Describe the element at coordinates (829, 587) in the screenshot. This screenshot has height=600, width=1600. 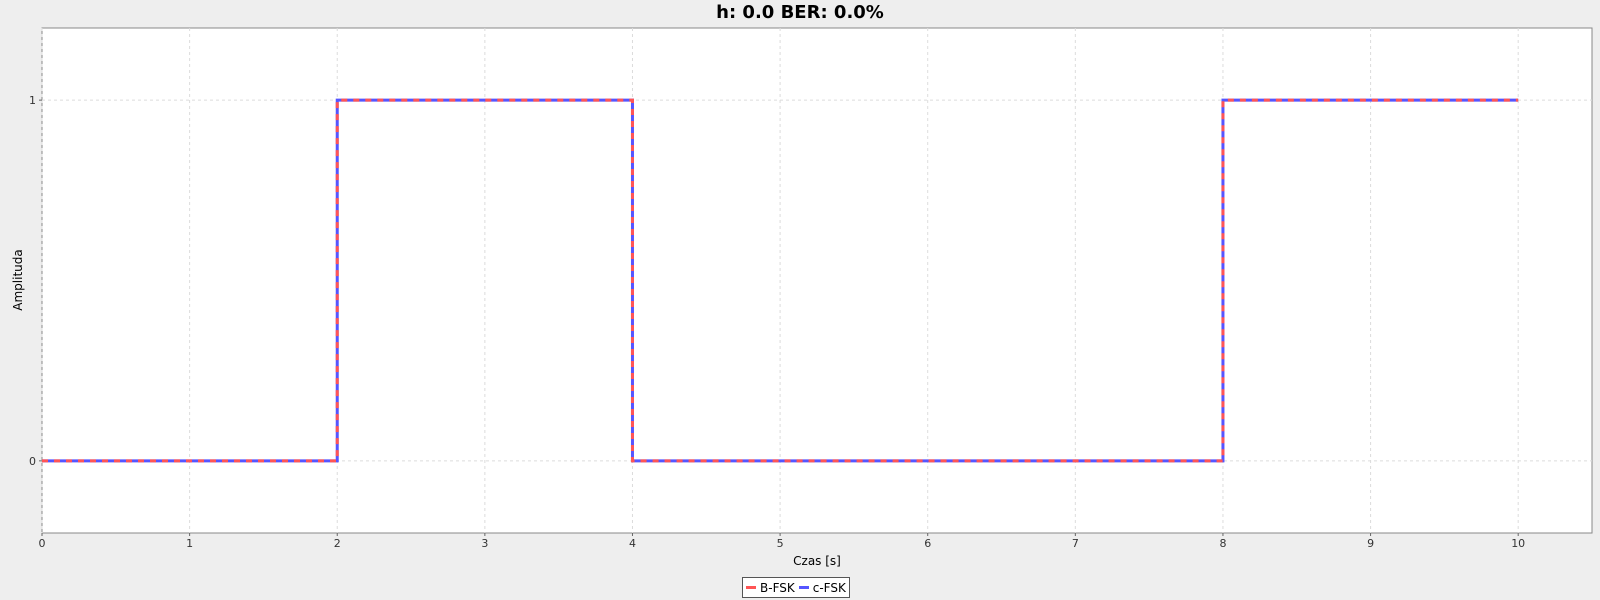
I see `legend-label-c-fsk: c-FSK` at that location.